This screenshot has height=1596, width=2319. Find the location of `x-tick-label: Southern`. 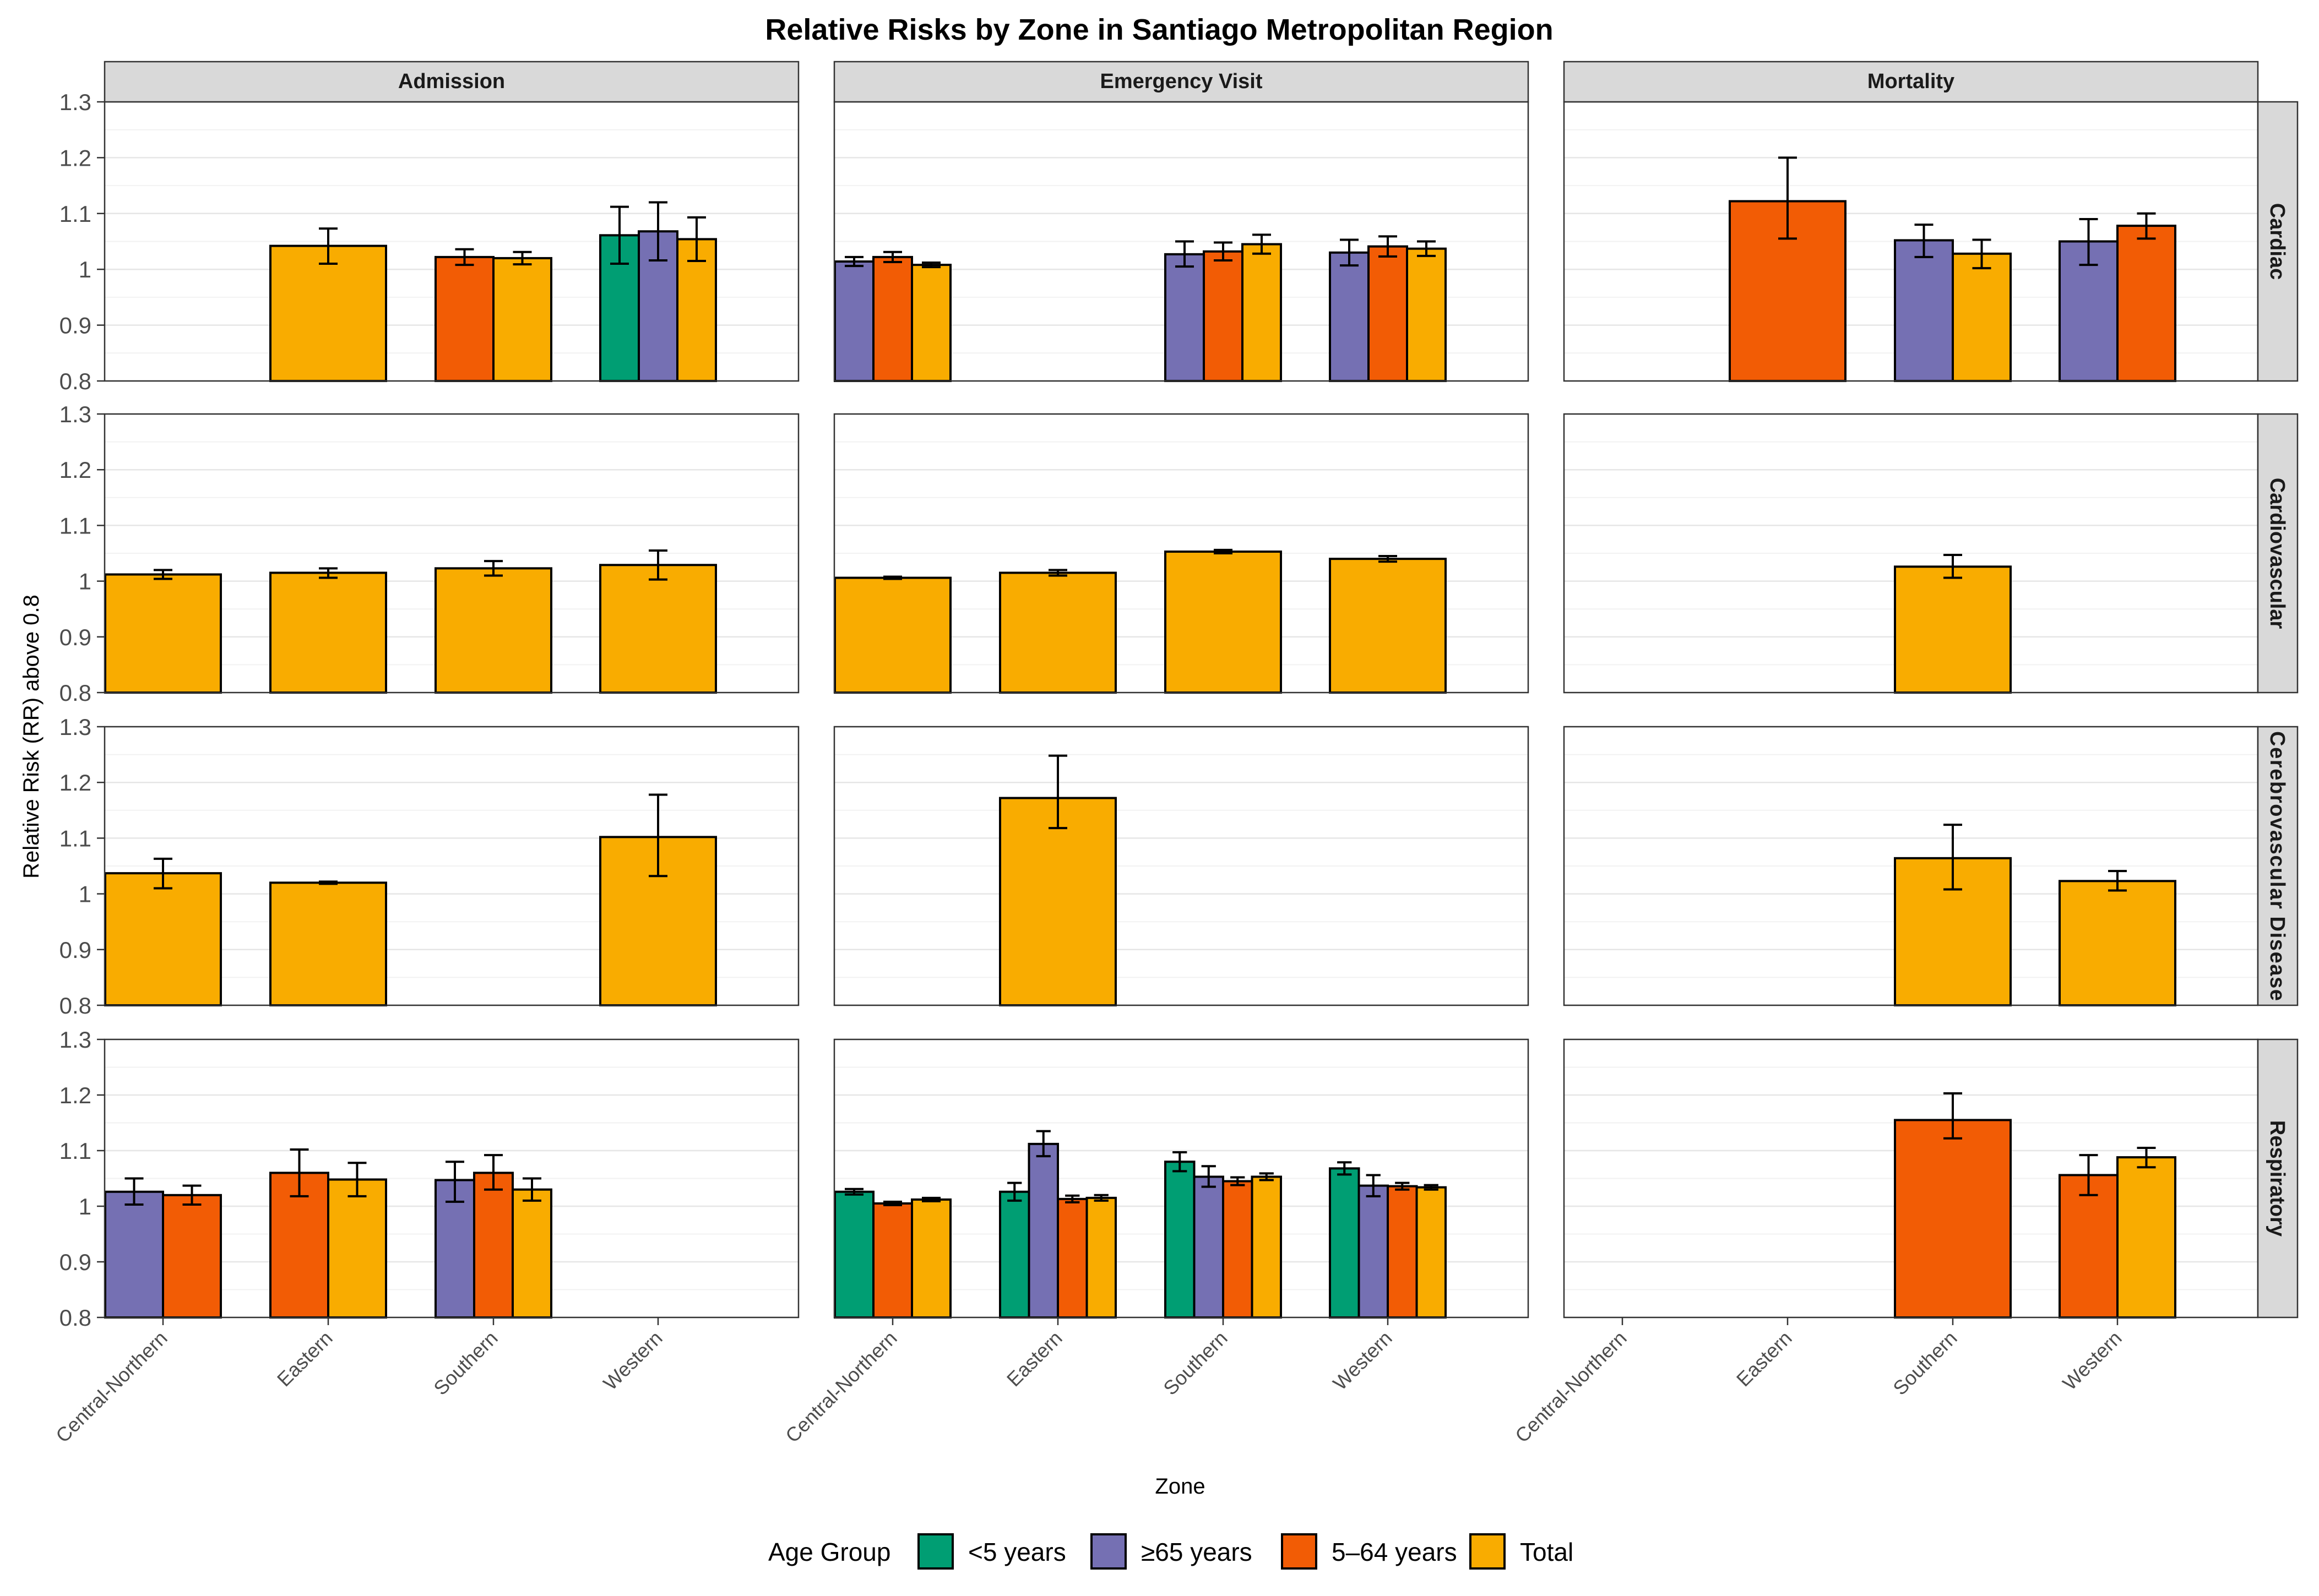

x-tick-label: Southern is located at coordinates (465, 1363).